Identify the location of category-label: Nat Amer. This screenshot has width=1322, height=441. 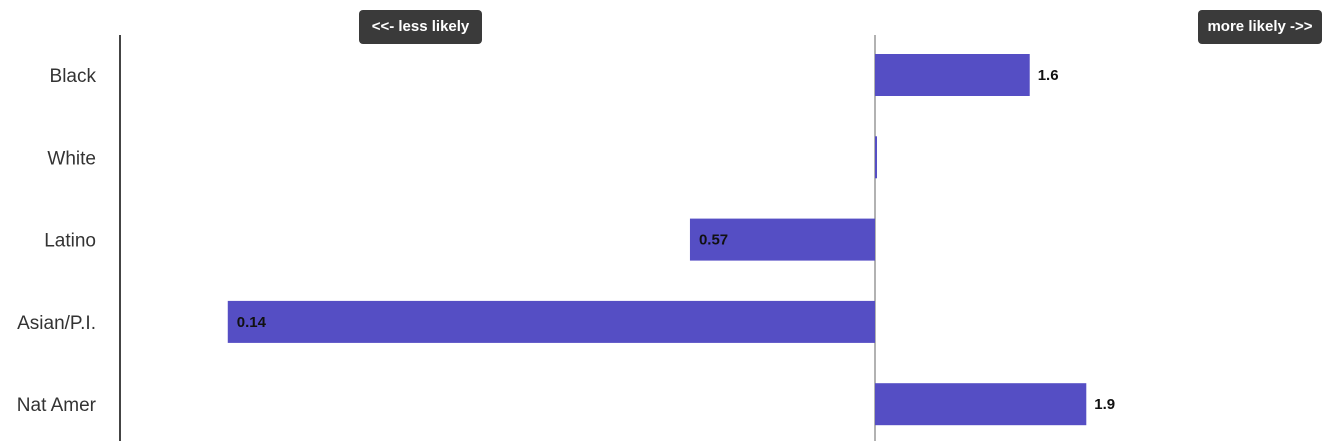
(57, 405).